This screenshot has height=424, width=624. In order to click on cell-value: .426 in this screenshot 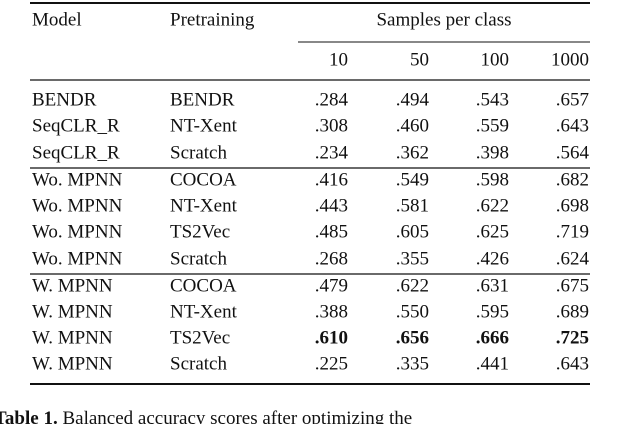, I will do `click(492, 258)`.